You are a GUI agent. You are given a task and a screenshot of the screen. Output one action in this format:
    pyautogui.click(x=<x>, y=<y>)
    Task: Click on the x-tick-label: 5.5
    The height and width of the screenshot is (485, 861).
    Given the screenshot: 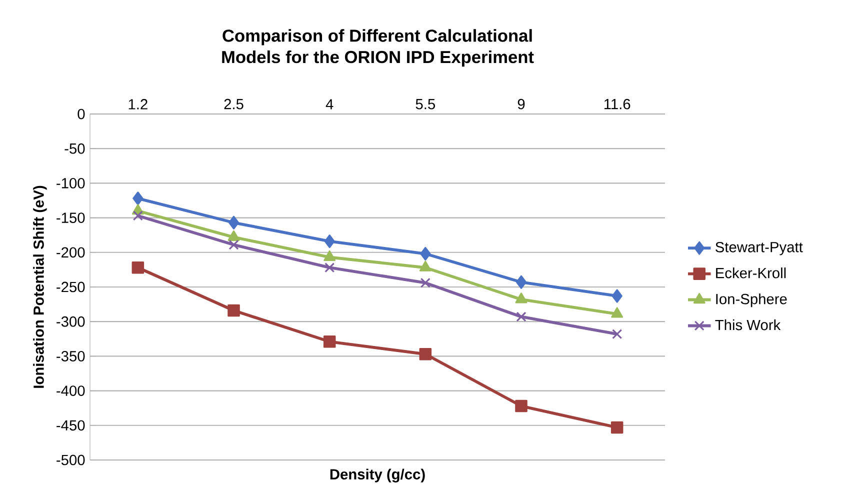 What is the action you would take?
    pyautogui.click(x=425, y=104)
    